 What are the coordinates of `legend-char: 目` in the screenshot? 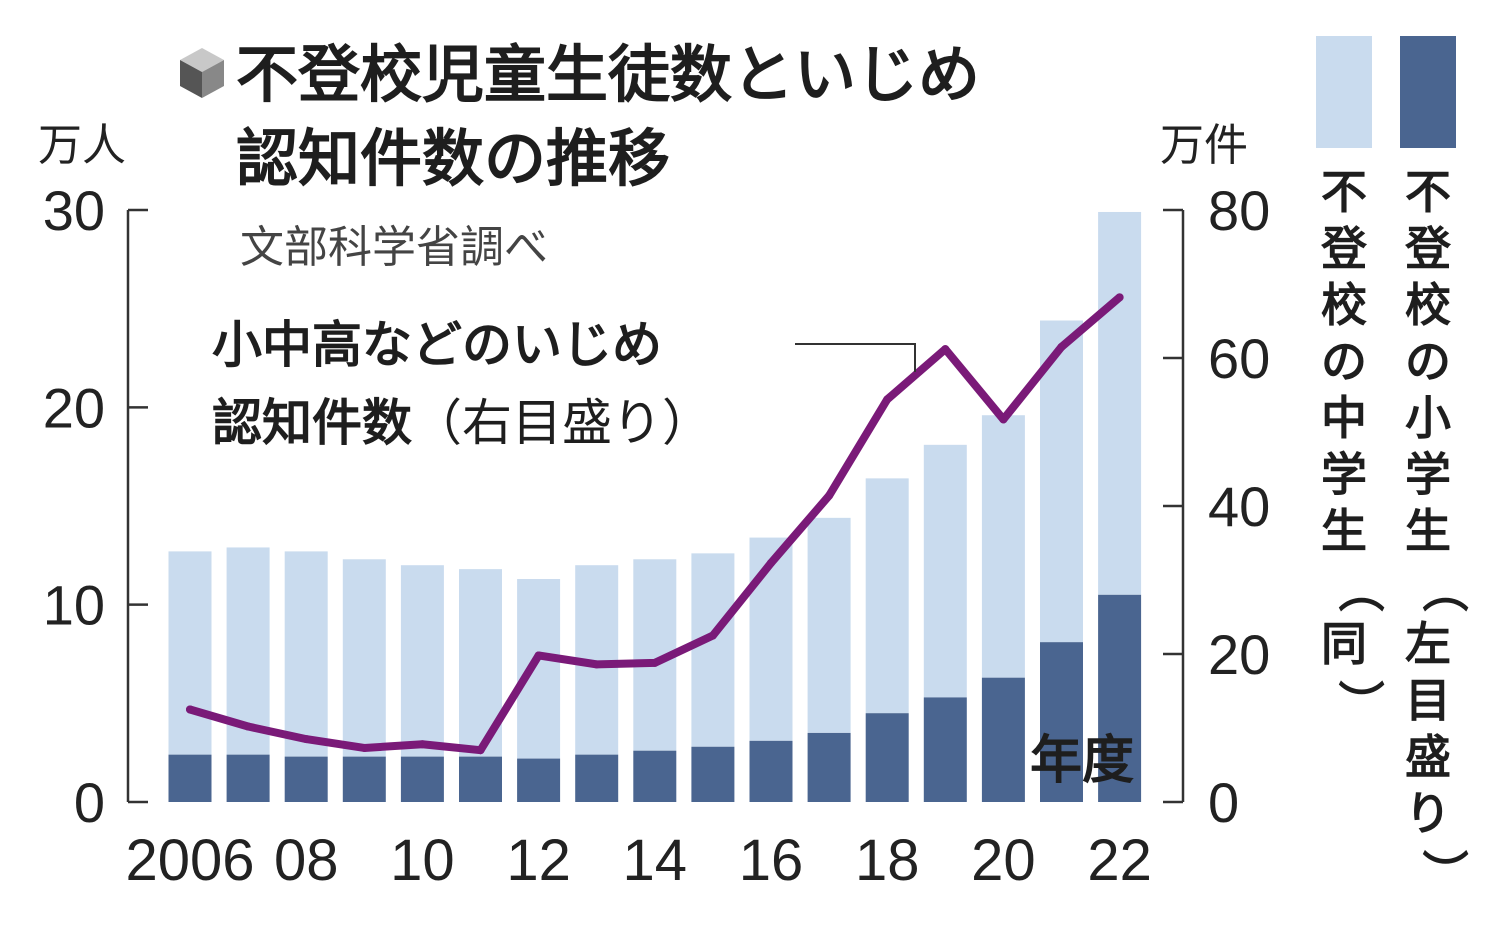 It's located at (1428, 701).